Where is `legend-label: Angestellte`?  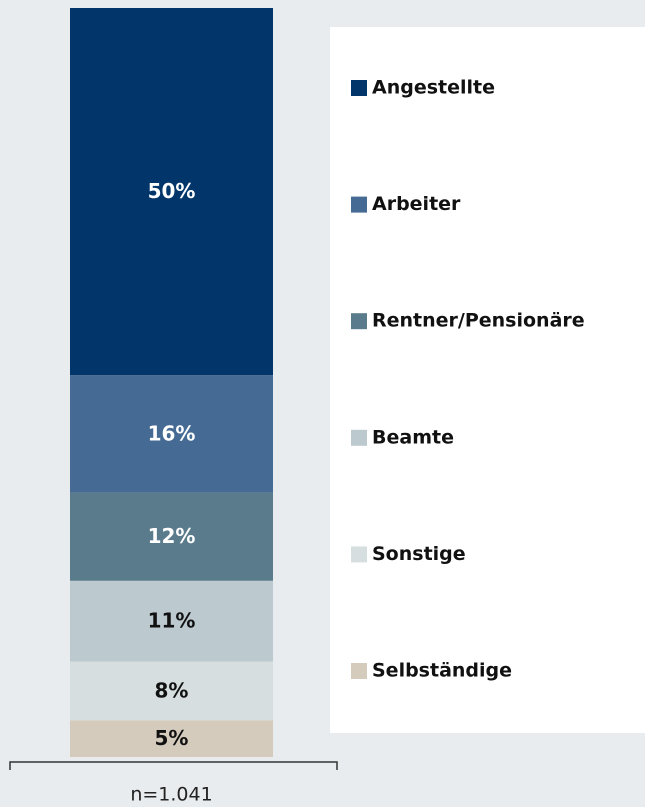
legend-label: Angestellte is located at coordinates (433, 88).